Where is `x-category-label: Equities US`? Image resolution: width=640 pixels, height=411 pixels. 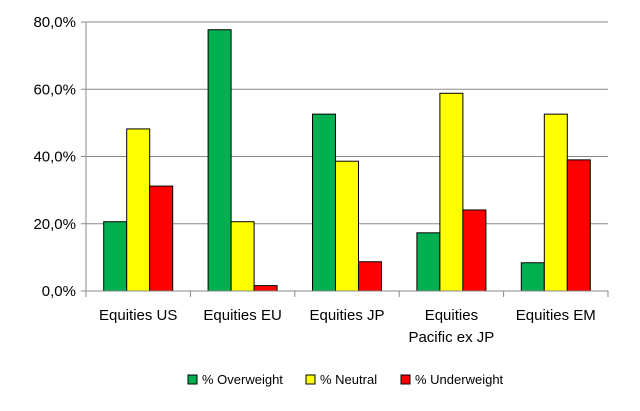
x-category-label: Equities US is located at coordinates (138, 315).